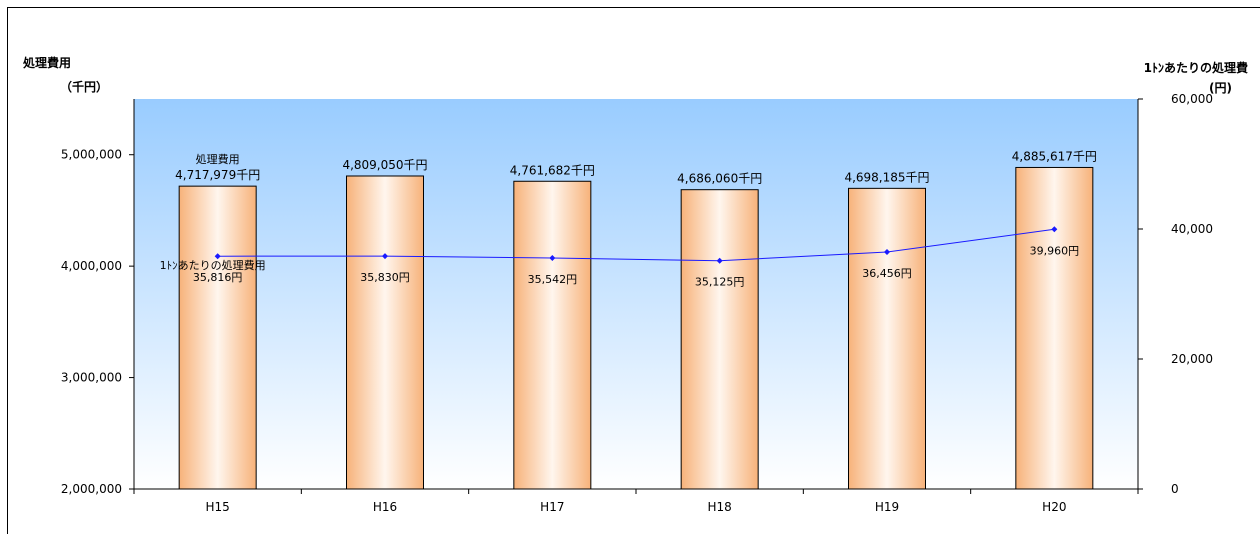 Image resolution: width=1260 pixels, height=534 pixels. I want to click on right-tick-label: 0, so click(1175, 489).